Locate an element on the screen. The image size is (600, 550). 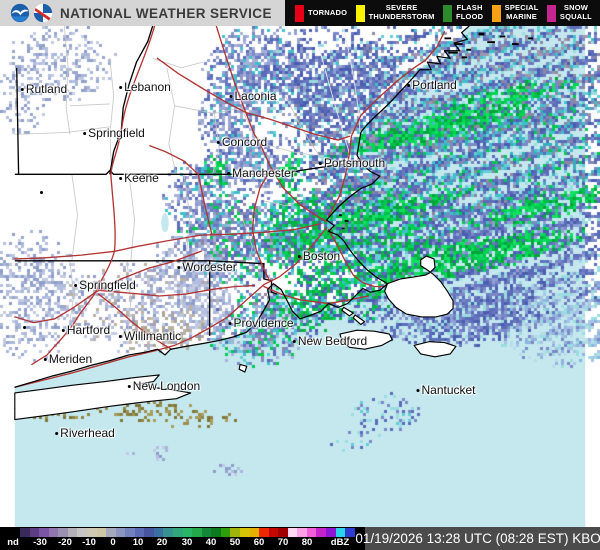
noaa-logo-icon is located at coordinates (20, 13).